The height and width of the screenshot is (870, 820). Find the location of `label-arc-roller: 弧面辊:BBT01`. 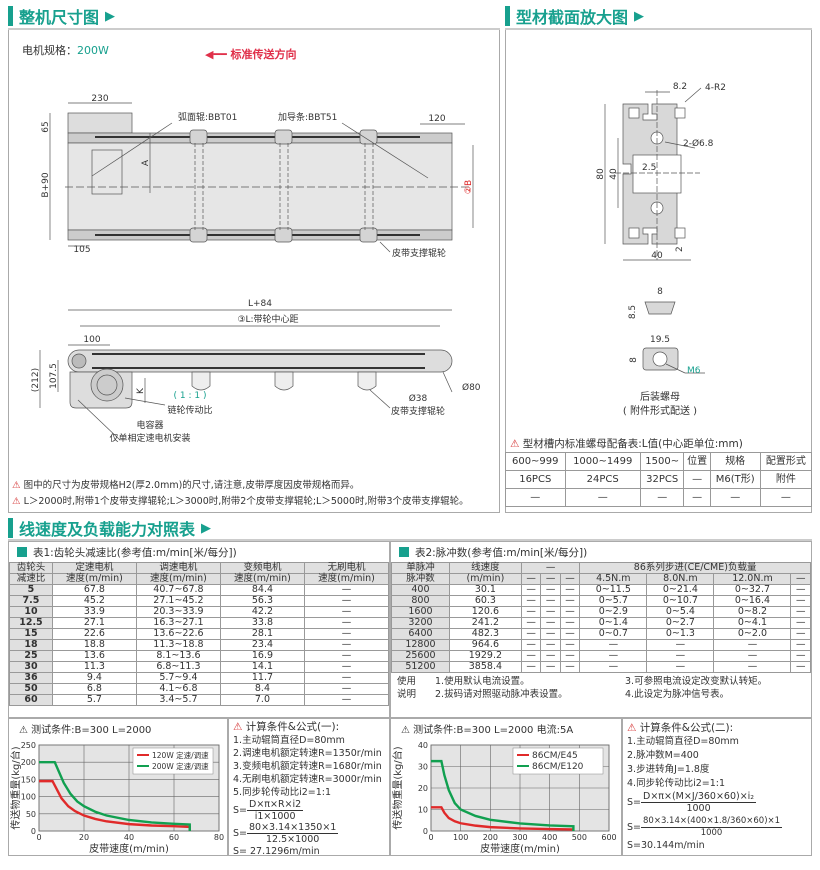

label-arc-roller: 弧面辊:BBT01 is located at coordinates (207, 117).